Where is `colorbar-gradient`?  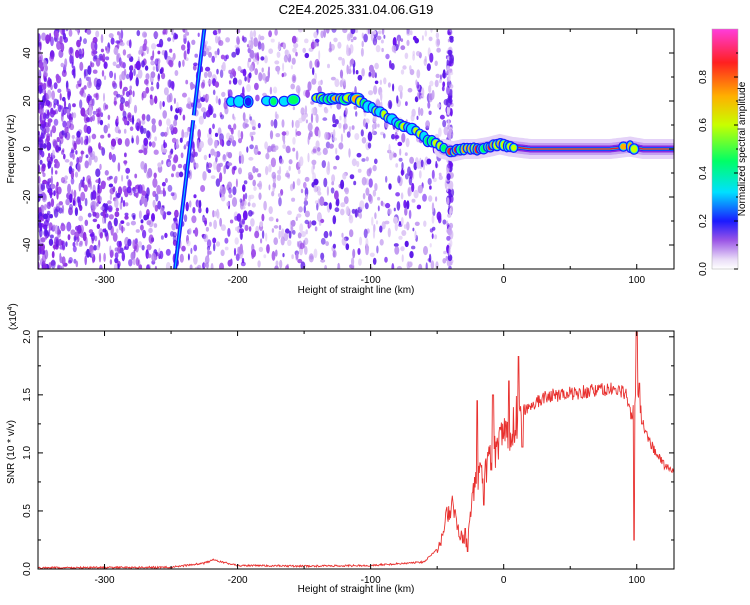 colorbar-gradient is located at coordinates (725, 149).